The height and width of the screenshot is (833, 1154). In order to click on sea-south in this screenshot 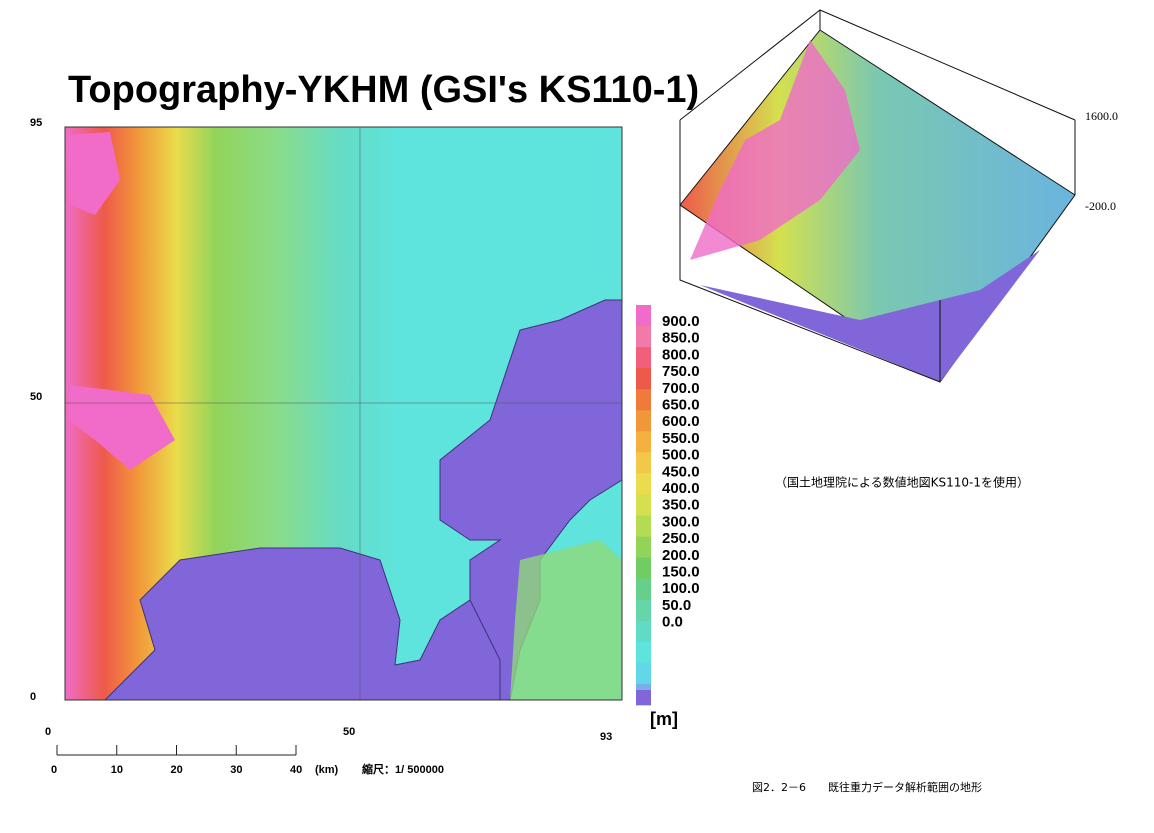, I will do `click(302, 624)`.